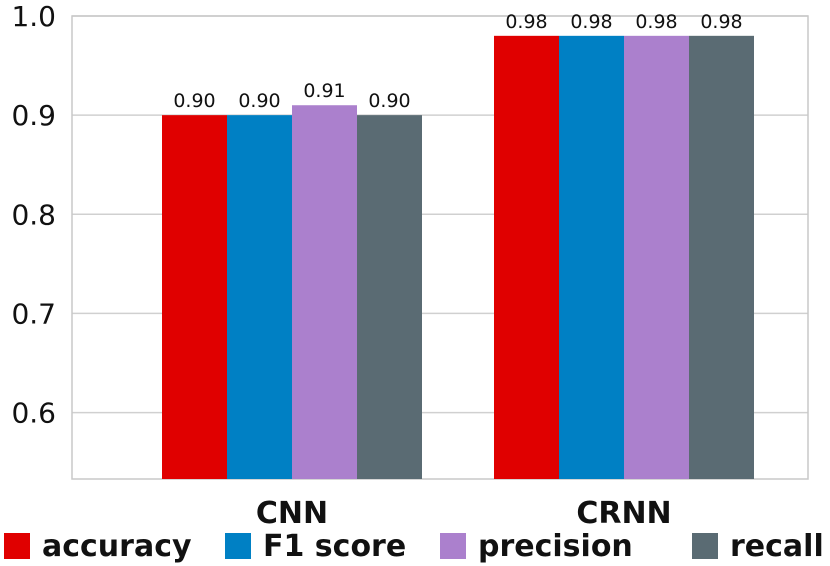  What do you see at coordinates (33, 413) in the screenshot?
I see `y-tick-label: 0.6` at bounding box center [33, 413].